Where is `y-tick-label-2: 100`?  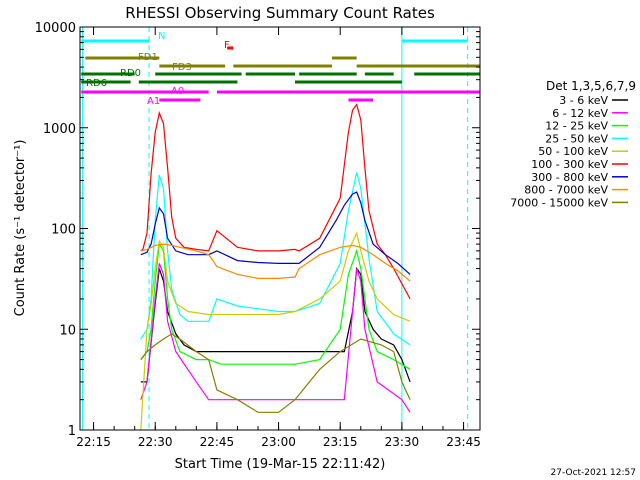
y-tick-label-2: 100 is located at coordinates (63, 230).